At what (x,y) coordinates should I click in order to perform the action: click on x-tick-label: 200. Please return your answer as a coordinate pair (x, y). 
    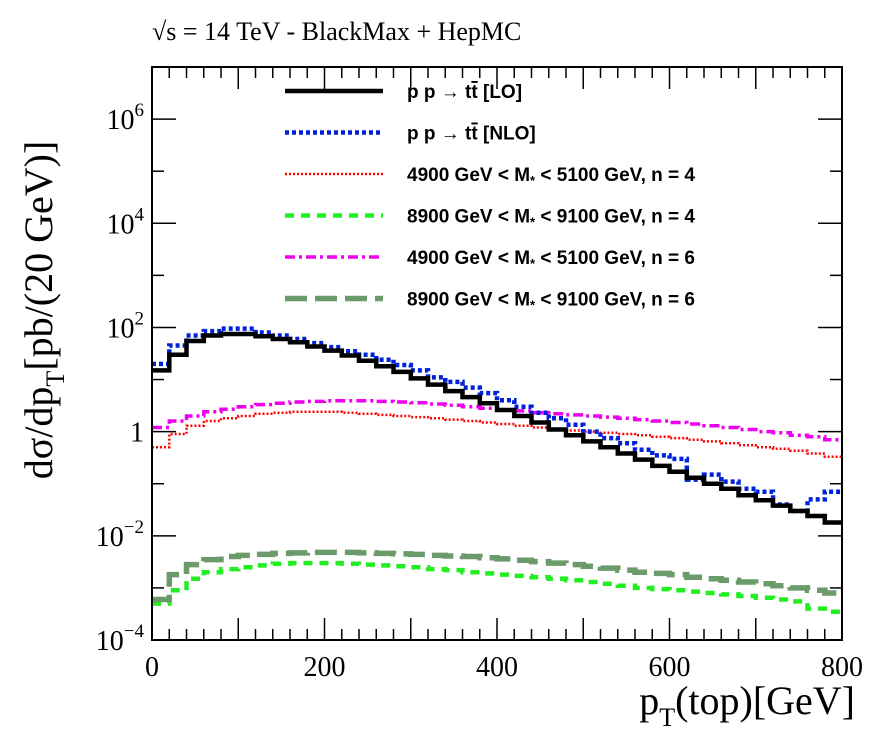
    Looking at the image, I should click on (325, 667).